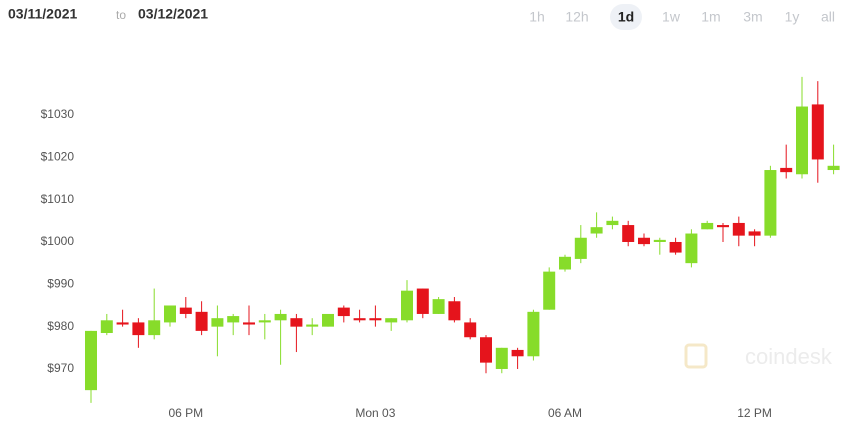 This screenshot has height=433, width=854. I want to click on range-button: all, so click(828, 17).